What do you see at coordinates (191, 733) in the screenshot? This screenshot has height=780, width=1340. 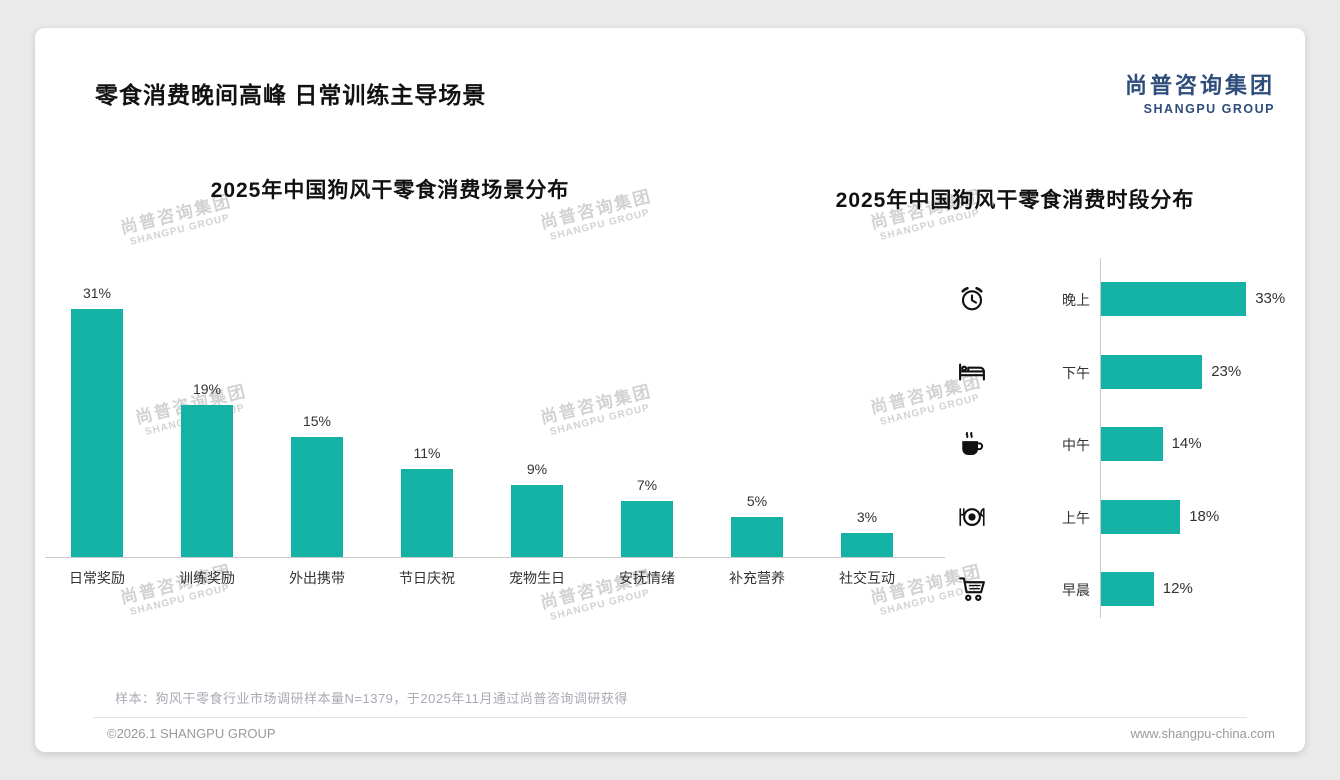 I see `copyright-text: ©2026.1 SHANGPU GROUP` at bounding box center [191, 733].